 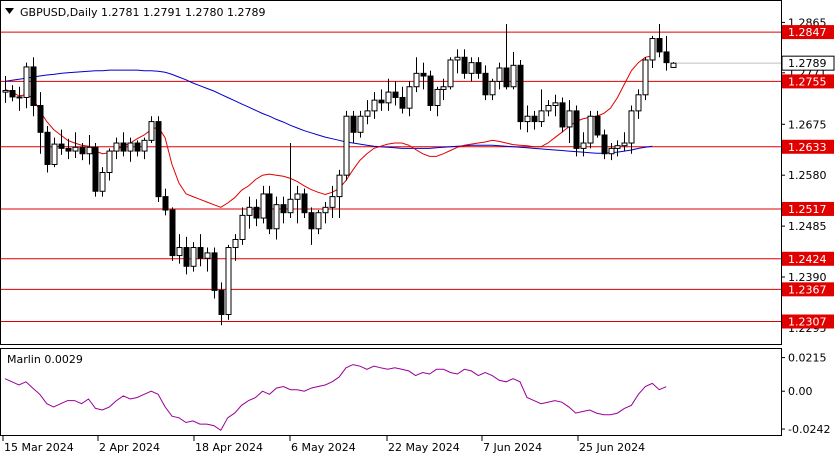 What do you see at coordinates (807, 63) in the screenshot?
I see `current-price-label: 1.2789` at bounding box center [807, 63].